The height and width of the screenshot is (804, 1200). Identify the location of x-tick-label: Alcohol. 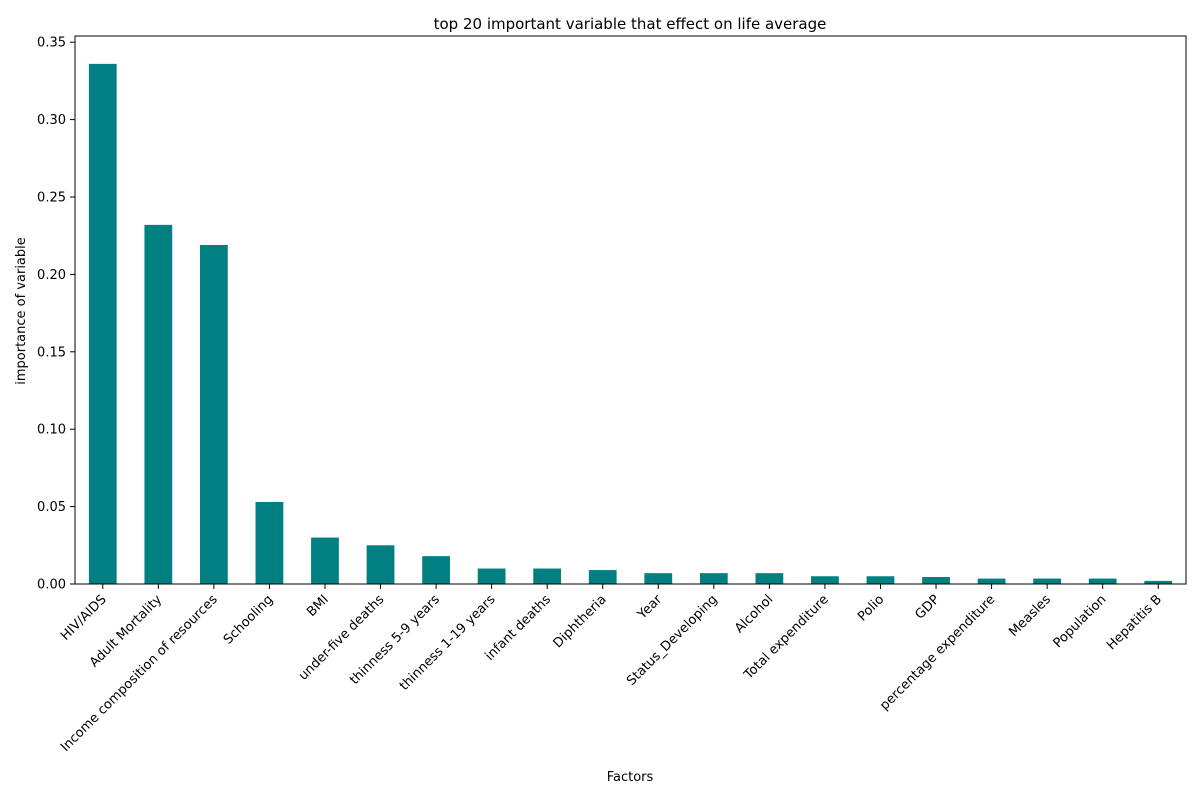
(754, 614).